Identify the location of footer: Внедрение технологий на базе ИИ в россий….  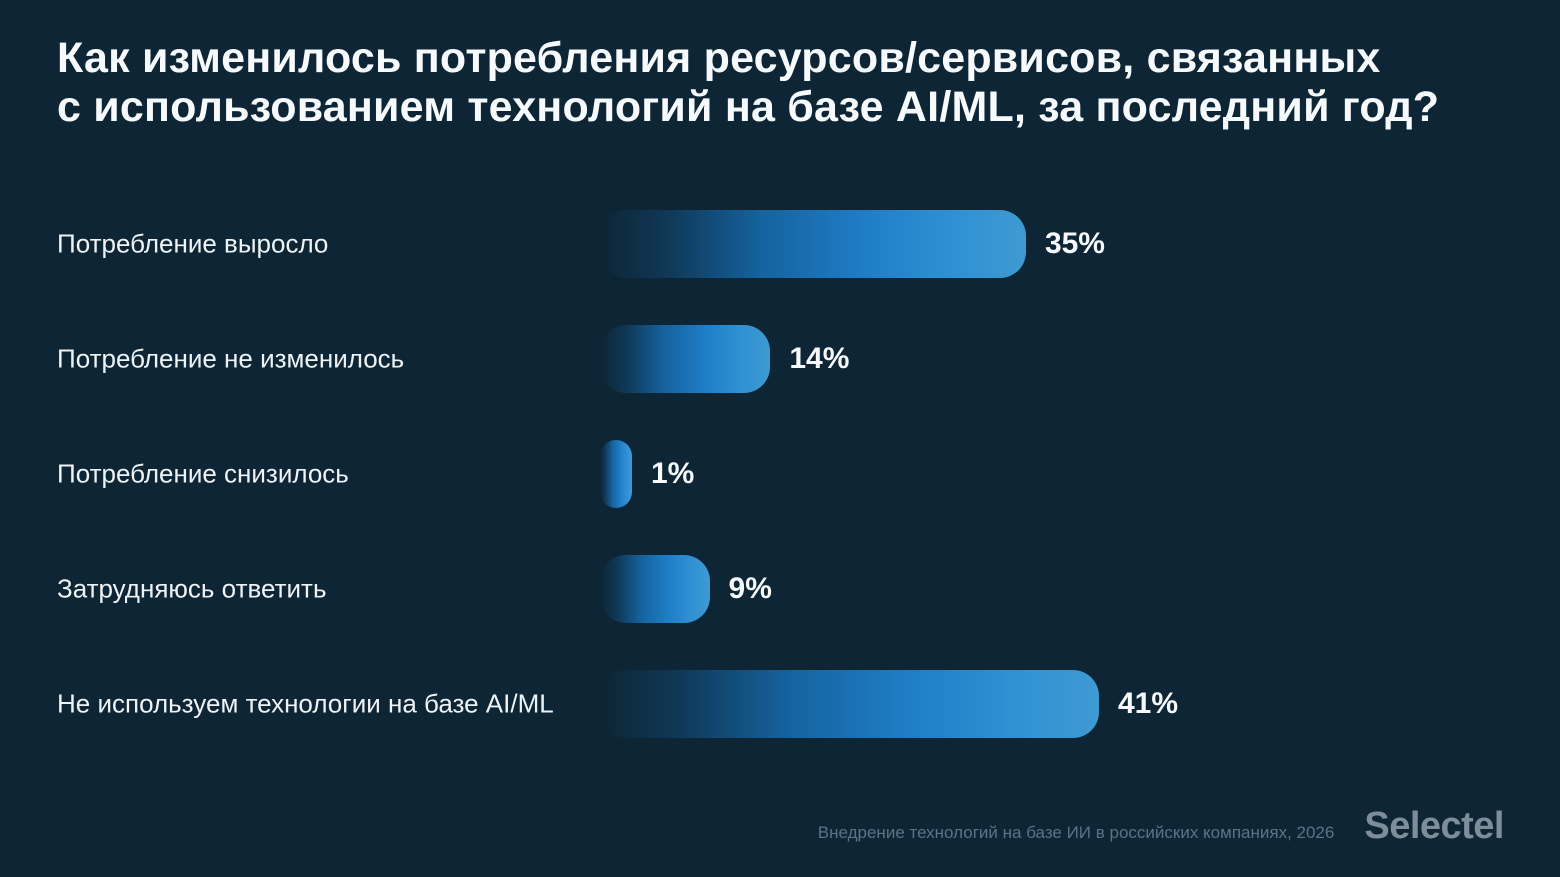
(1161, 826).